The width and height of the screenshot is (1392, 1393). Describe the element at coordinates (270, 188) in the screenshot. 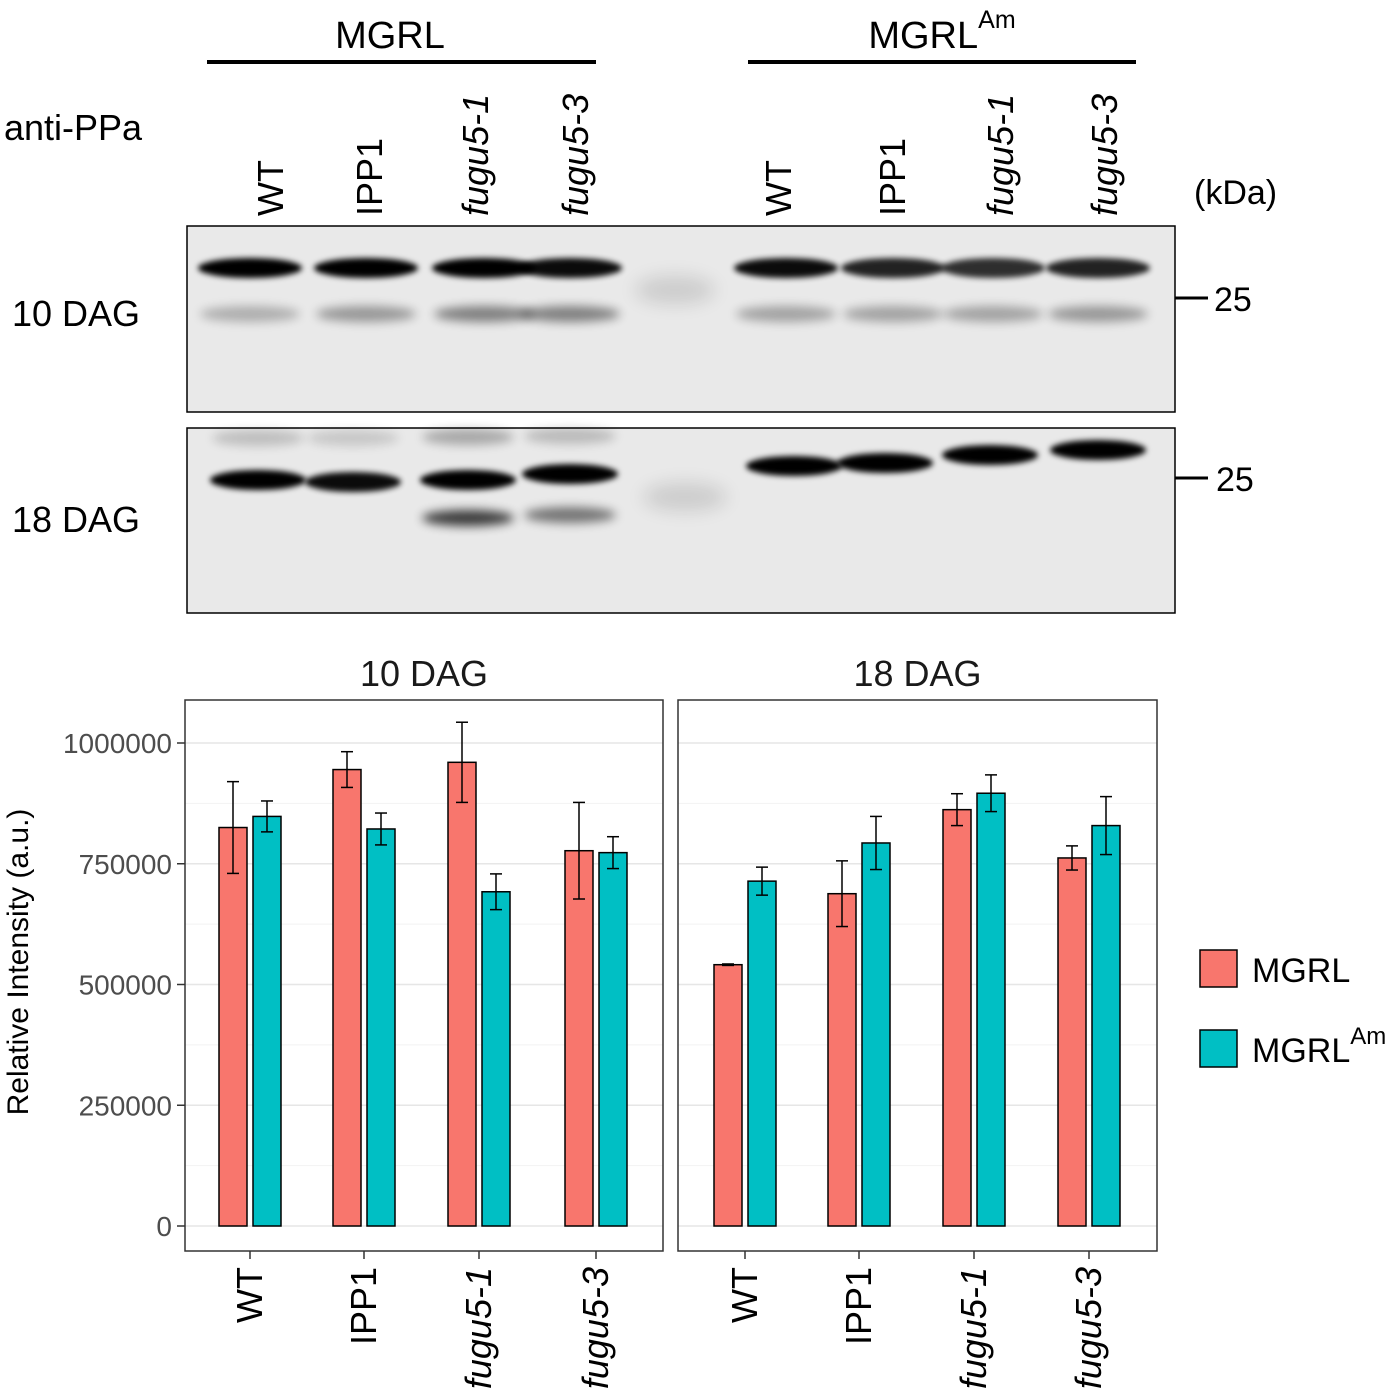

I see `lane-label-text: WT` at that location.